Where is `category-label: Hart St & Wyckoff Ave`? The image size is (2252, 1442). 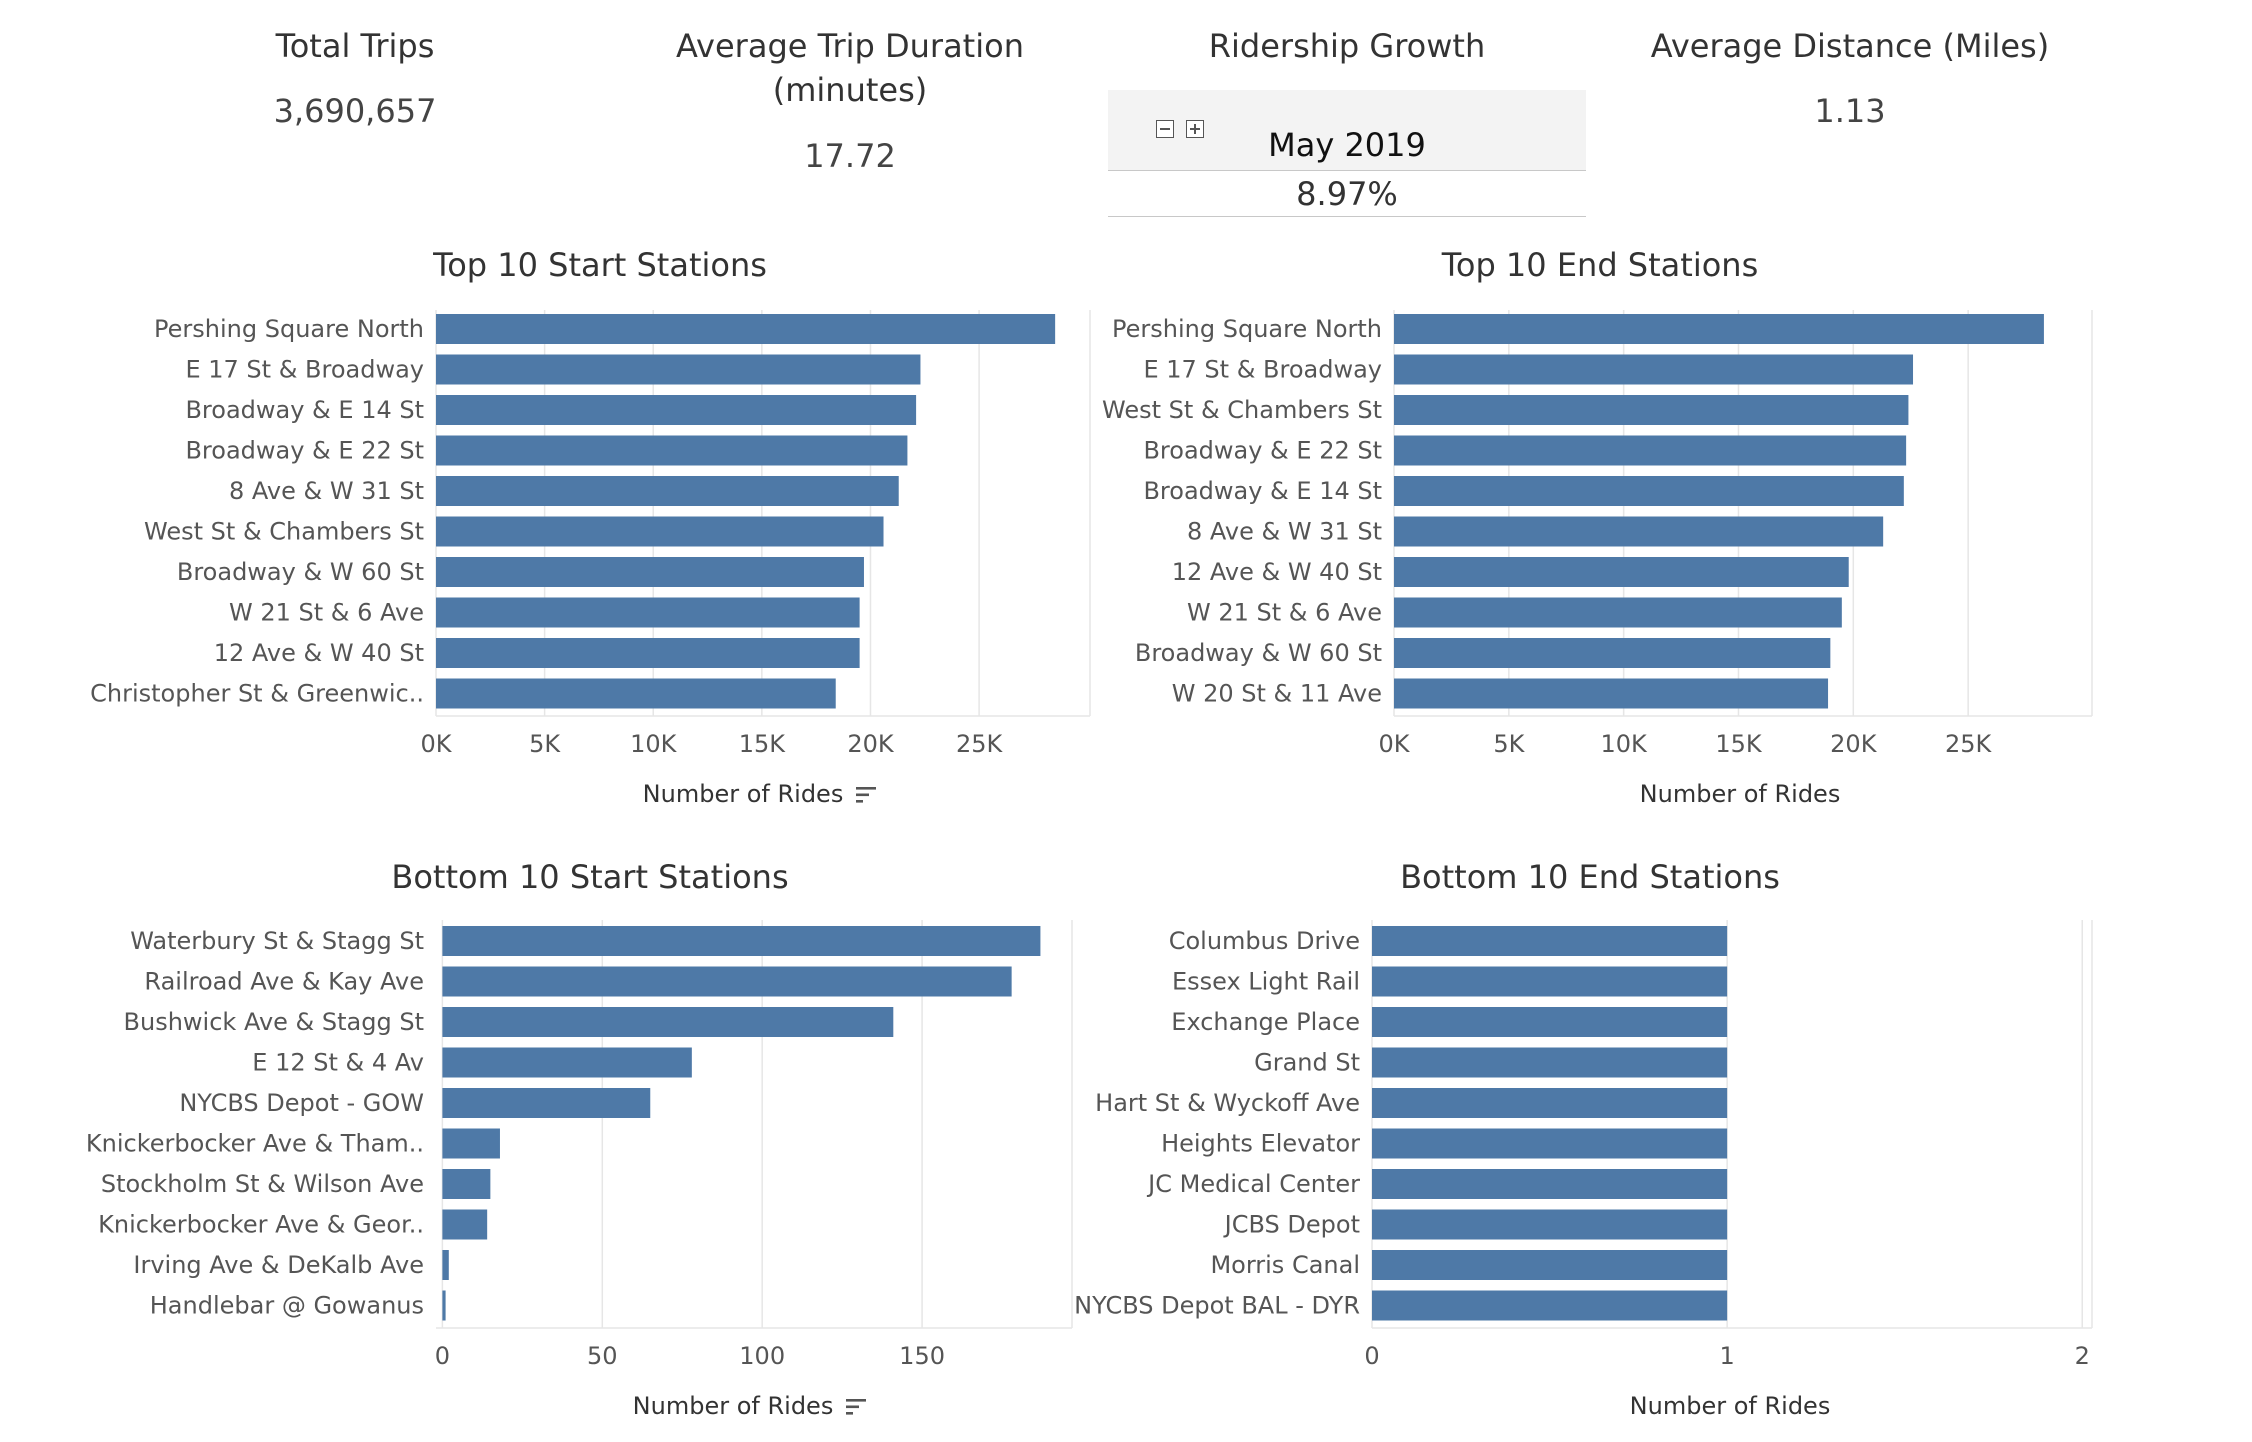
category-label: Hart St & Wyckoff Ave is located at coordinates (1227, 1103).